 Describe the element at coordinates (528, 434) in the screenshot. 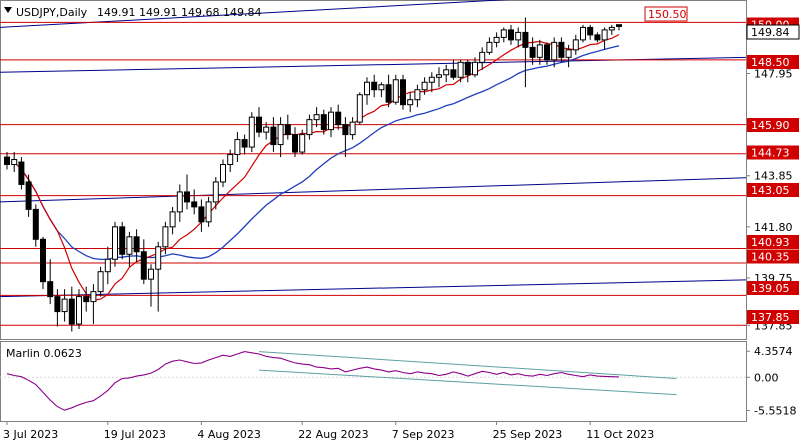

I see `date-tick-label: 25 Sep 2023` at that location.